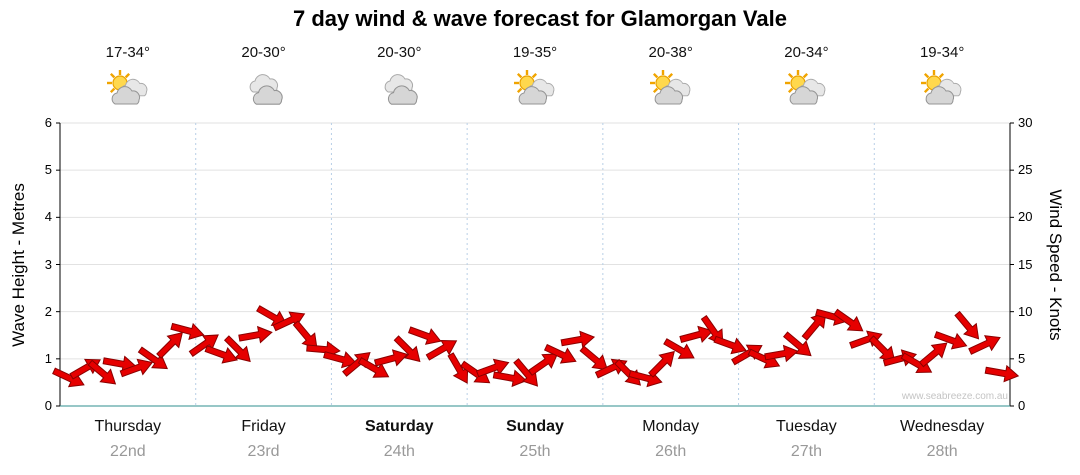 The width and height of the screenshot is (1080, 475). What do you see at coordinates (806, 451) in the screenshot?
I see `day-date: 27th` at bounding box center [806, 451].